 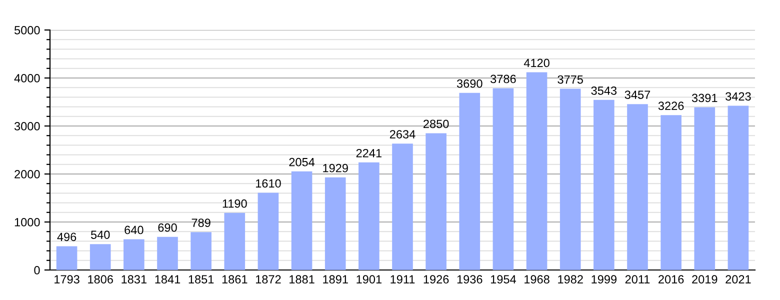 What do you see at coordinates (27, 222) in the screenshot?
I see `y-tick-label: 1000` at bounding box center [27, 222].